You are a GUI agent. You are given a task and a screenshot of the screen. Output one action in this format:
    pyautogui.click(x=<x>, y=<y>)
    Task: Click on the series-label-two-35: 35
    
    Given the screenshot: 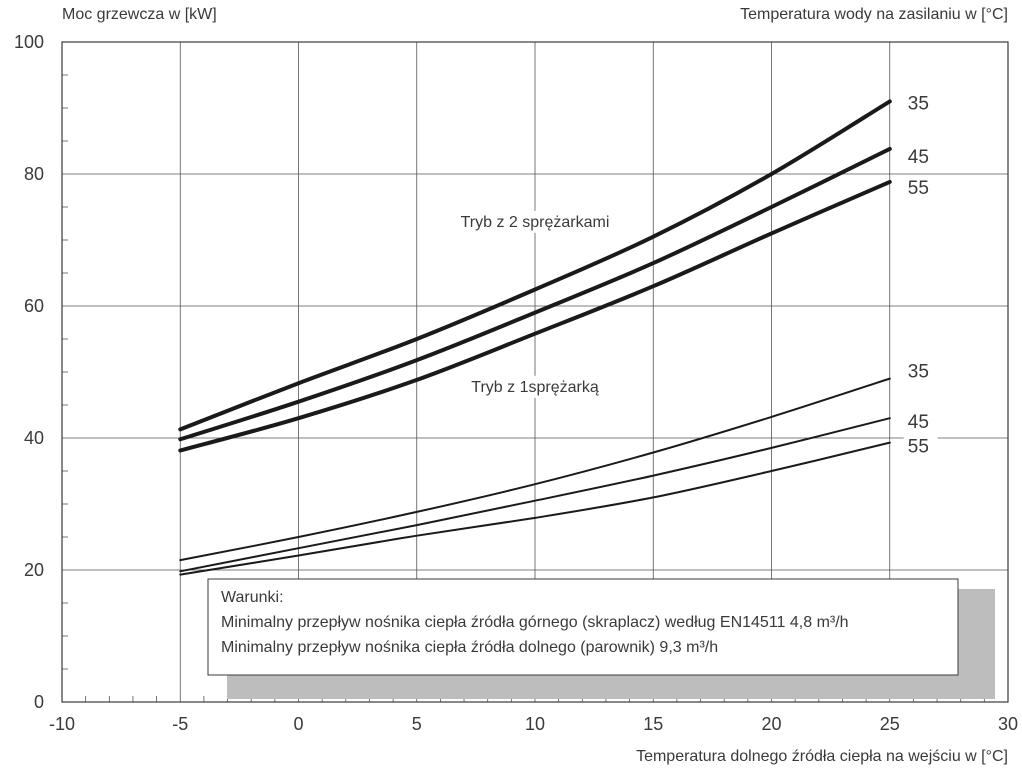 What is the action you would take?
    pyautogui.click(x=918, y=103)
    